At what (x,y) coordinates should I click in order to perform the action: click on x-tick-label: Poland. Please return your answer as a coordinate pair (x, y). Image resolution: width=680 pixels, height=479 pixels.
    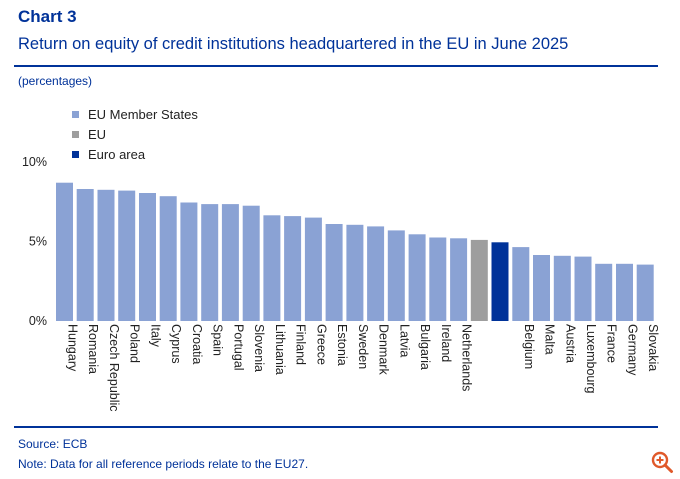
    Looking at the image, I should click on (135, 343).